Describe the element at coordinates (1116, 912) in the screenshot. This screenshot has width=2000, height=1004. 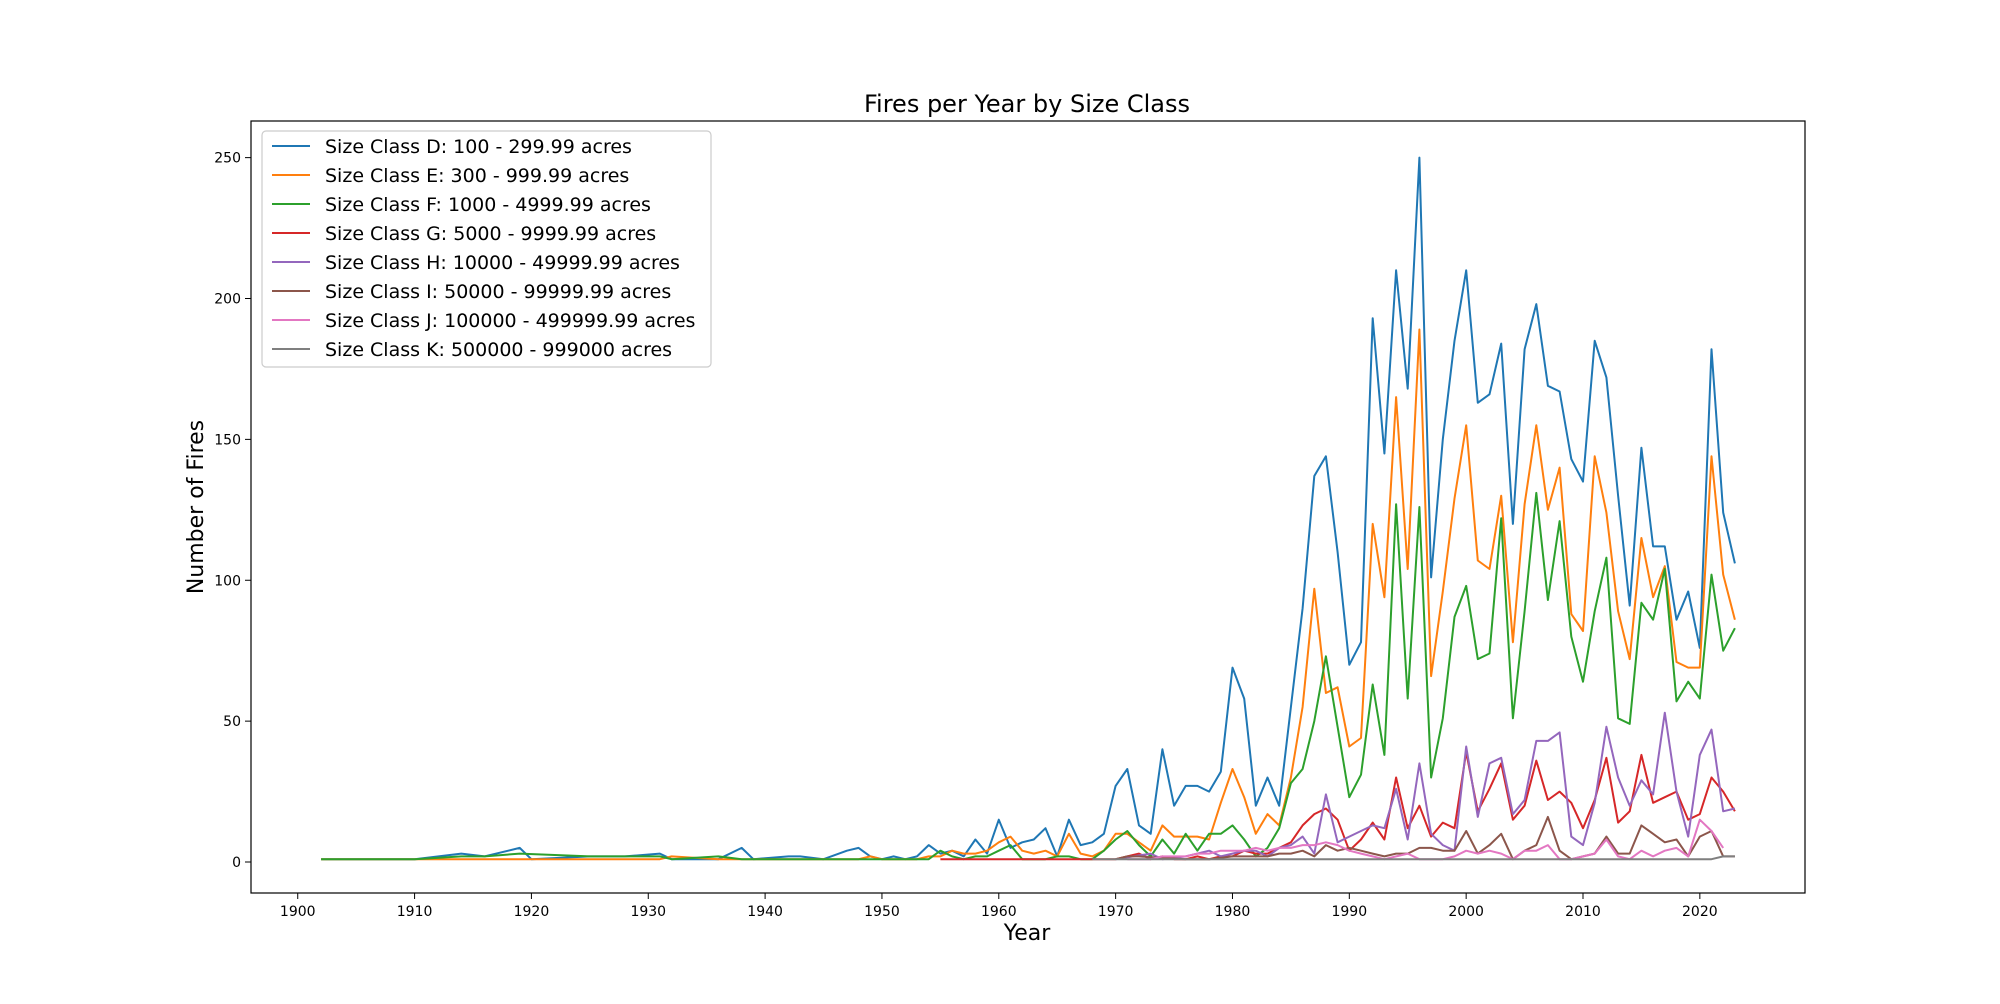
I see `x-tick-label: 1970` at that location.